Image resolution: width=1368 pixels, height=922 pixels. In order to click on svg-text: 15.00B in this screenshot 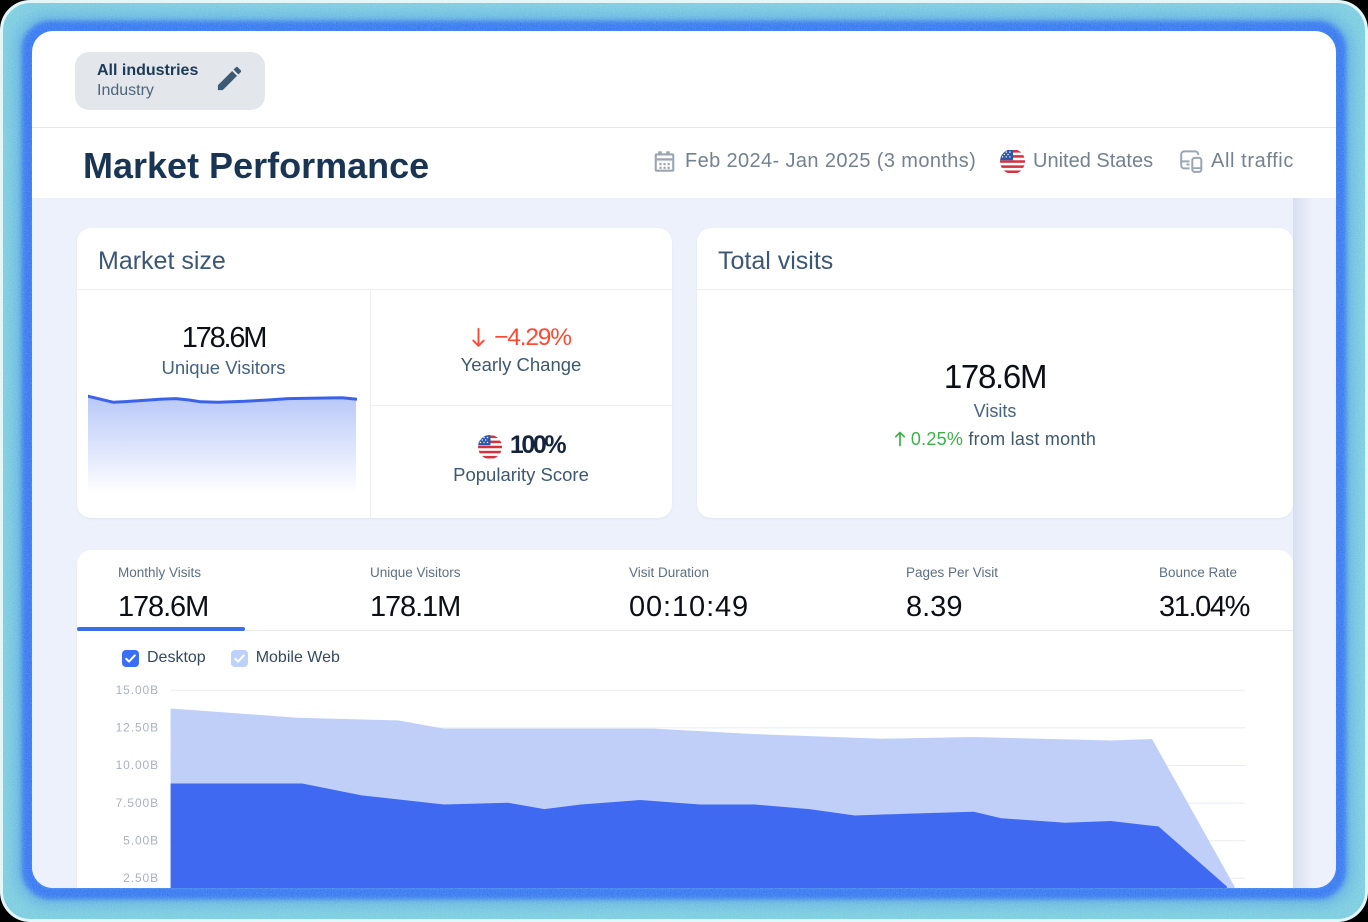, I will do `click(137, 690)`.